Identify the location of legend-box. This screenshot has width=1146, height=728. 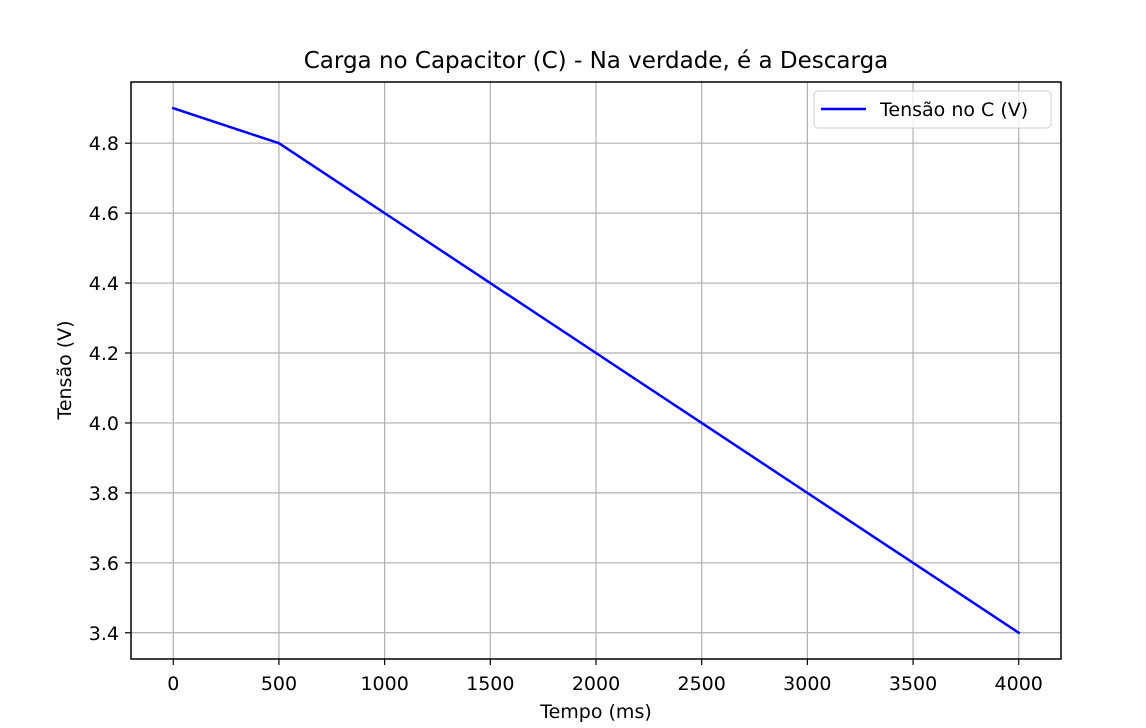
(932, 109).